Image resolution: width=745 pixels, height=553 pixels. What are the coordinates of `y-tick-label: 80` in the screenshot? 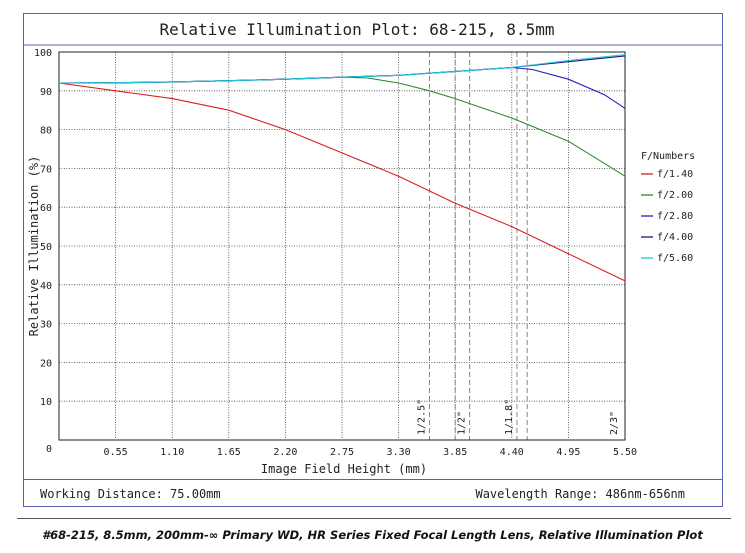 It's located at (46, 131).